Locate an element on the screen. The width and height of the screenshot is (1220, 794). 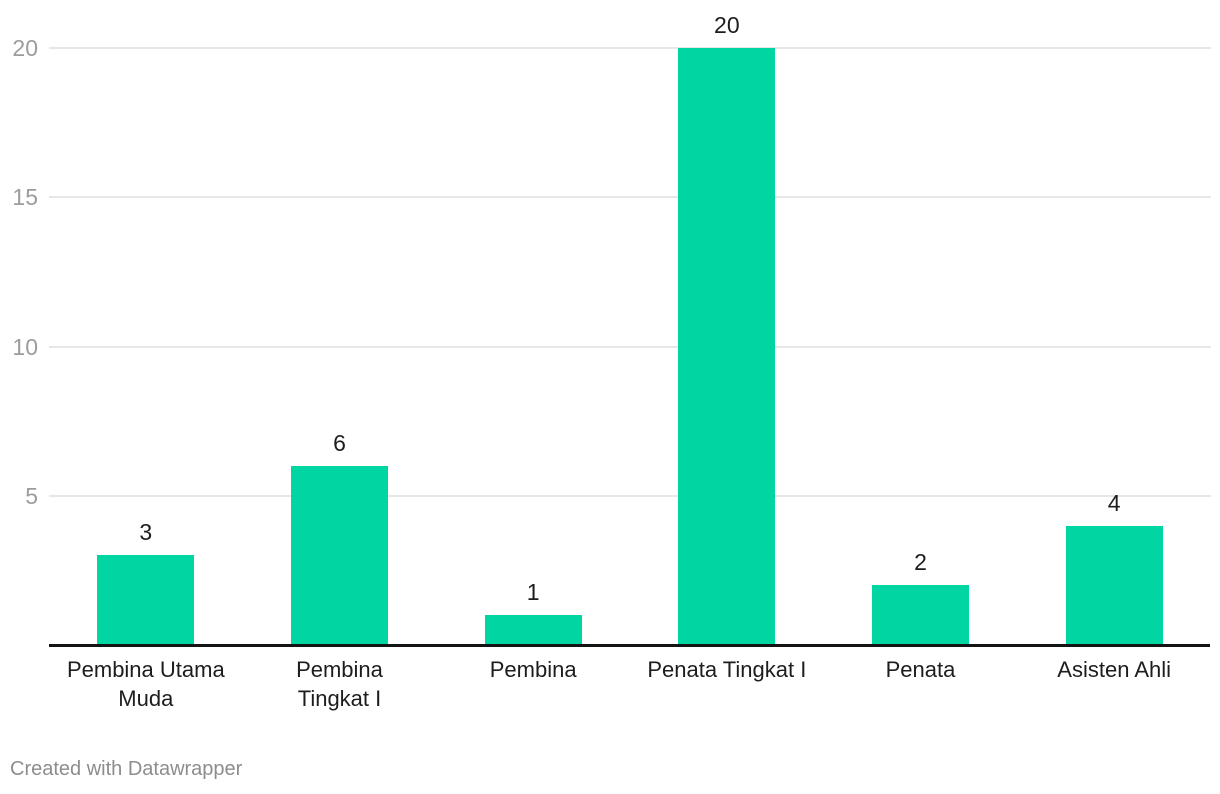
y-tick-label-10: 10 is located at coordinates (25, 346).